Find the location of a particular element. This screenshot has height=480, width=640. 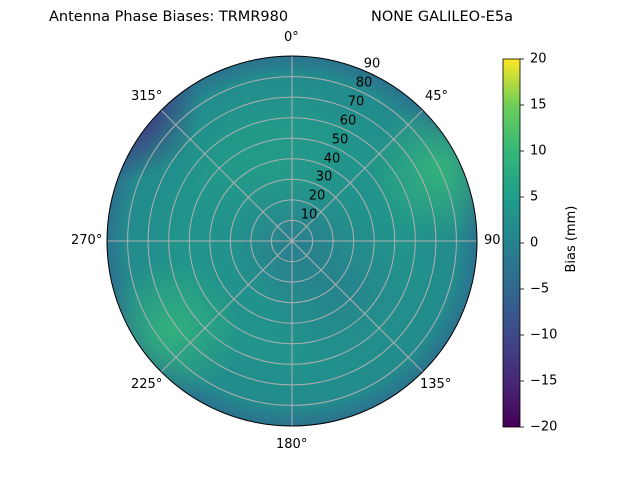

colorbar-tick-minus5: −5 is located at coordinates (540, 289).